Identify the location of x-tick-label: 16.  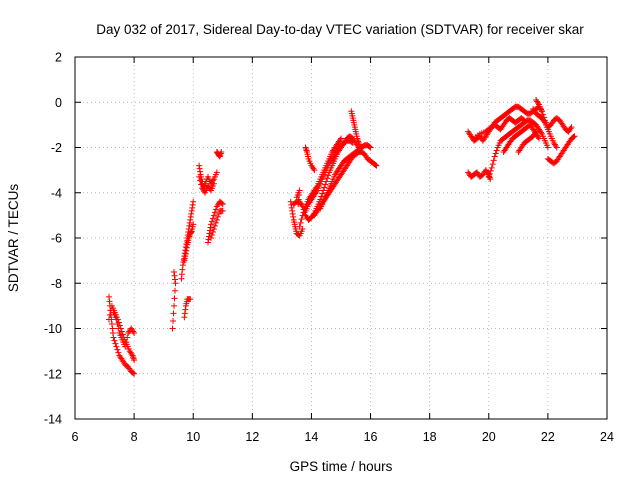
(371, 437).